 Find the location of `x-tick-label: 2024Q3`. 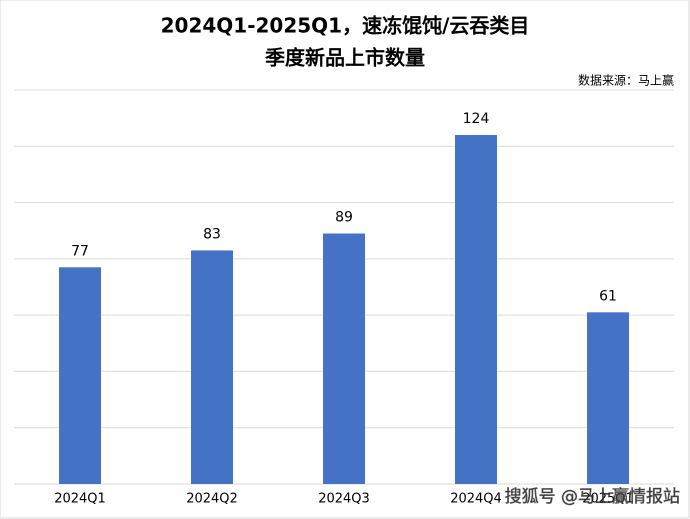

x-tick-label: 2024Q3 is located at coordinates (344, 499).